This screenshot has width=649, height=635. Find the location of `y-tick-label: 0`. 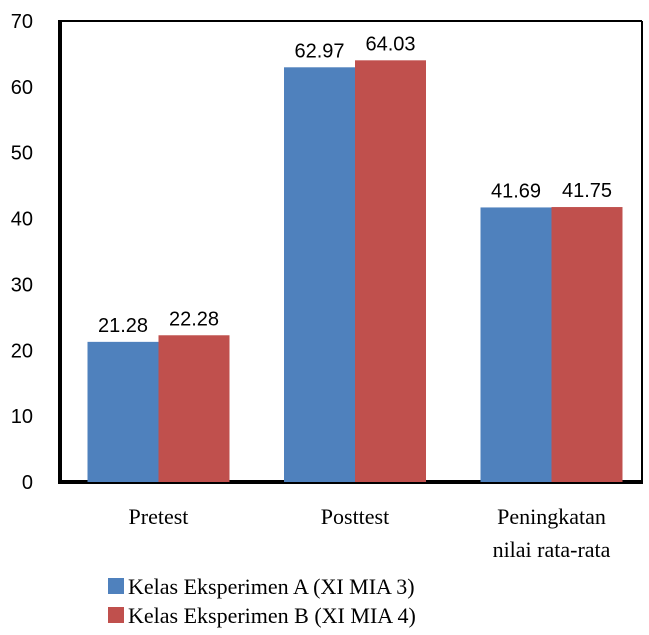

y-tick-label: 0 is located at coordinates (27, 483).